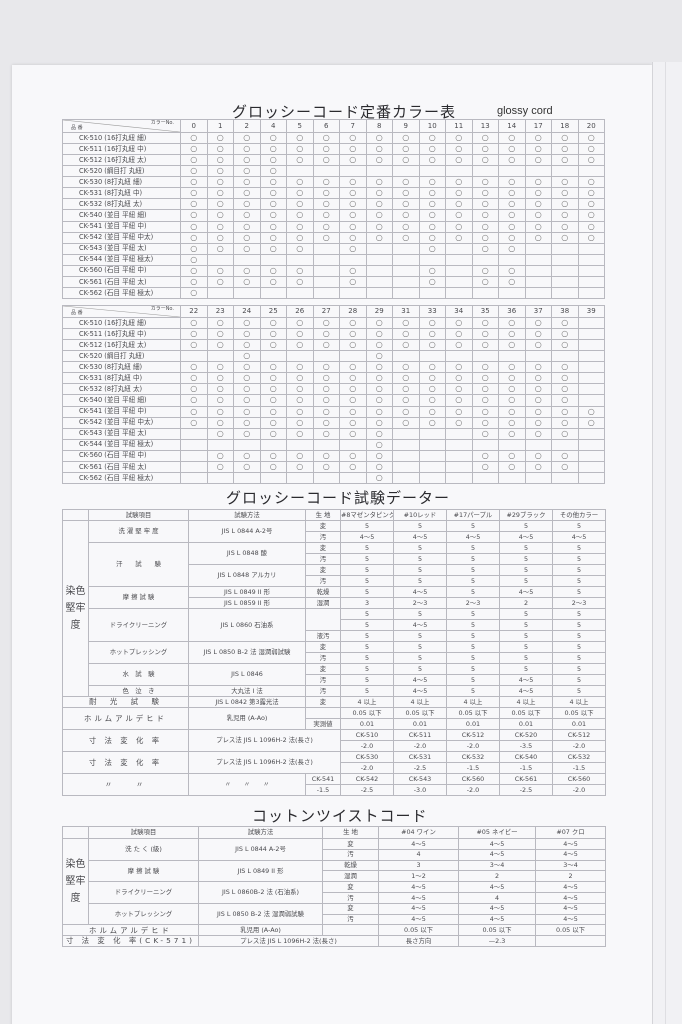  What do you see at coordinates (367, 702) in the screenshot?
I see `result-value: 4 以上` at bounding box center [367, 702].